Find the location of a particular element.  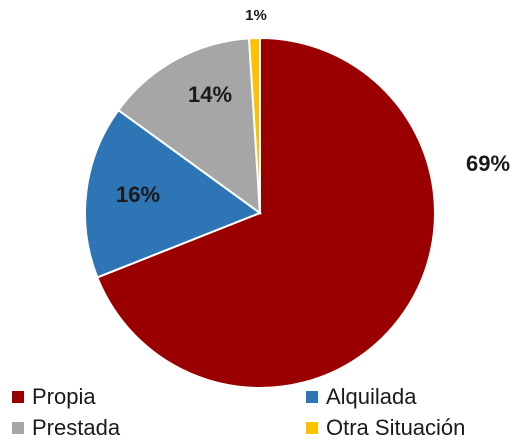

value-label: 14% is located at coordinates (210, 94).